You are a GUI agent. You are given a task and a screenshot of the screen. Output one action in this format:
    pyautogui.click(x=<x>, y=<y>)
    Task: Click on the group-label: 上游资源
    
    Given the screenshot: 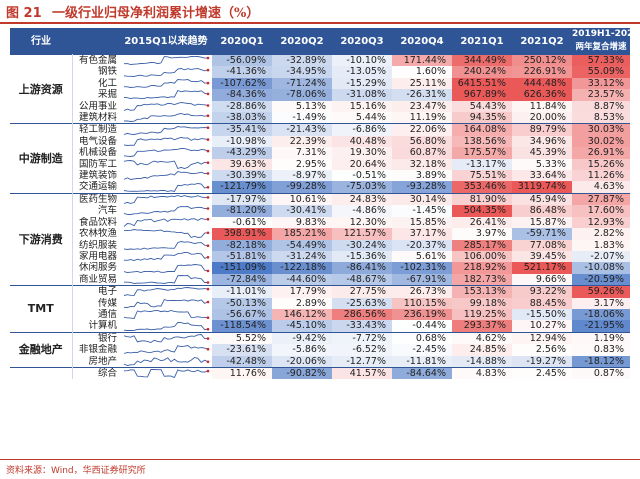 What is the action you would take?
    pyautogui.click(x=41, y=88)
    